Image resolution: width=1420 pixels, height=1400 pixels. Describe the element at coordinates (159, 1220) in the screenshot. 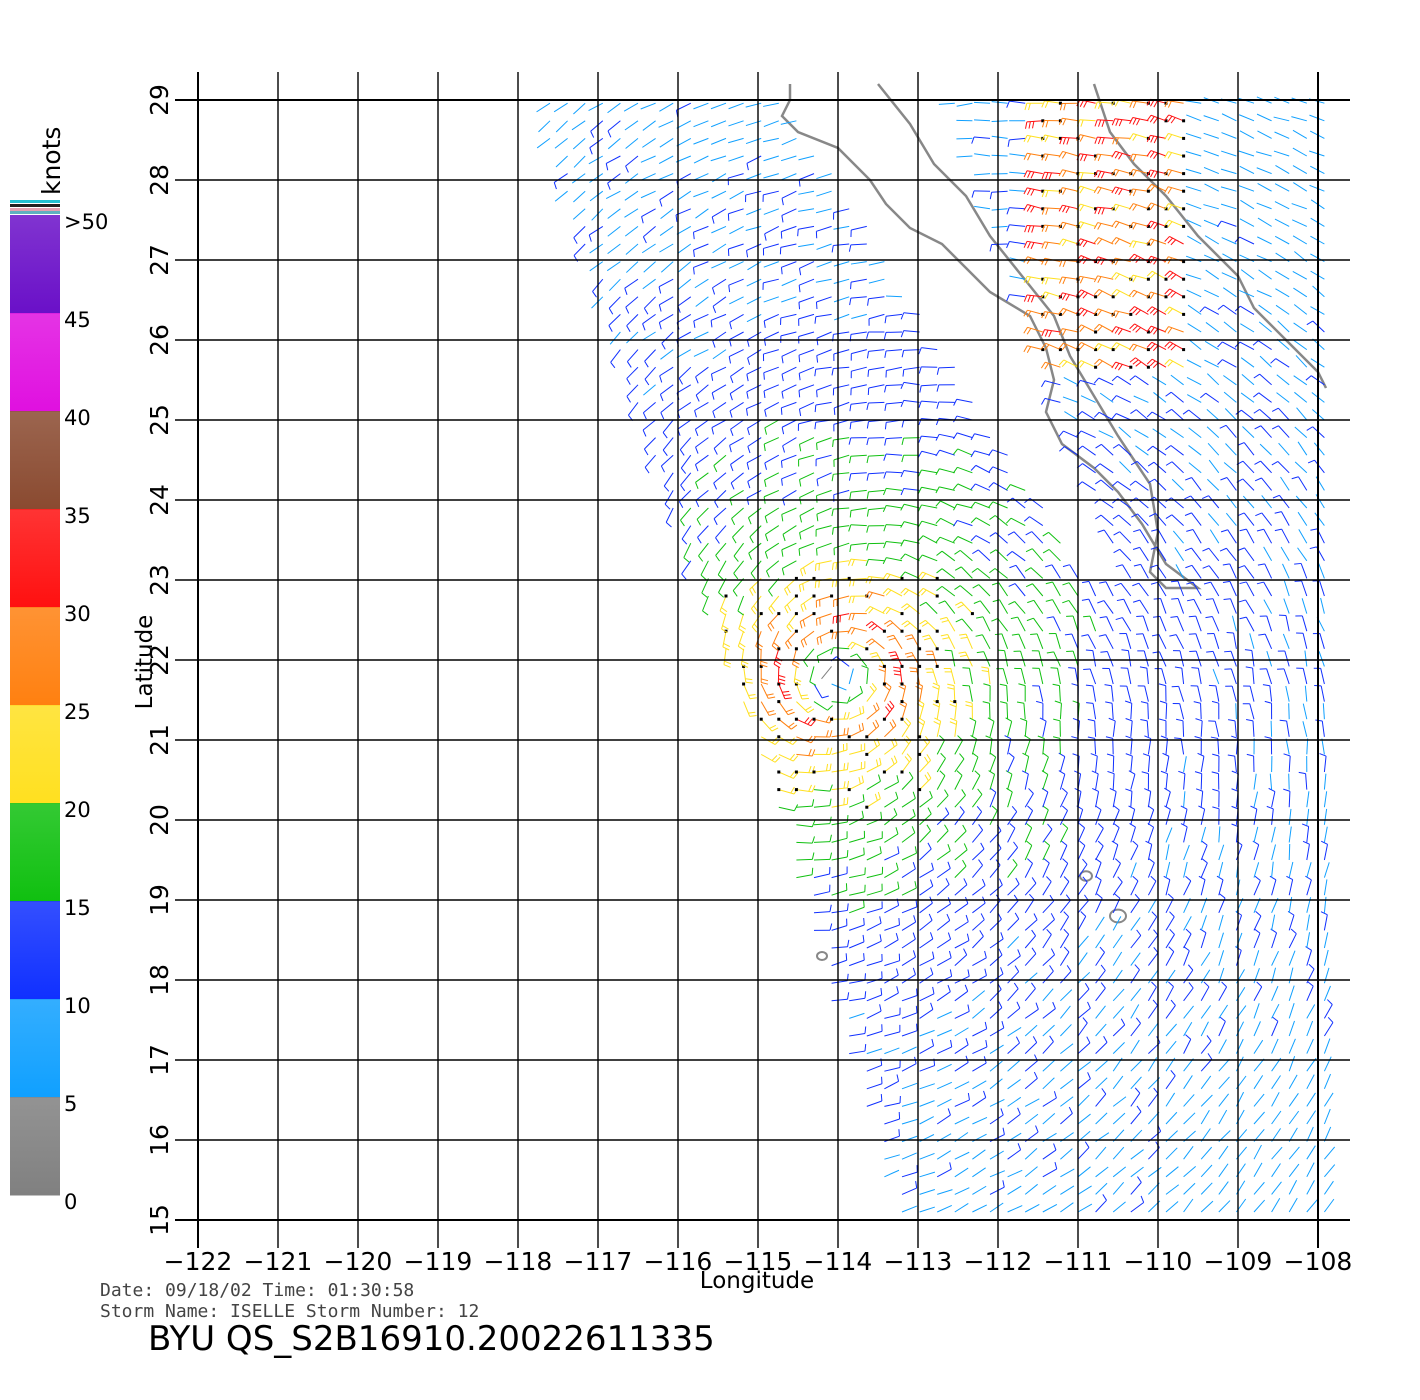

I see `latitude-tick-label: 15` at that location.